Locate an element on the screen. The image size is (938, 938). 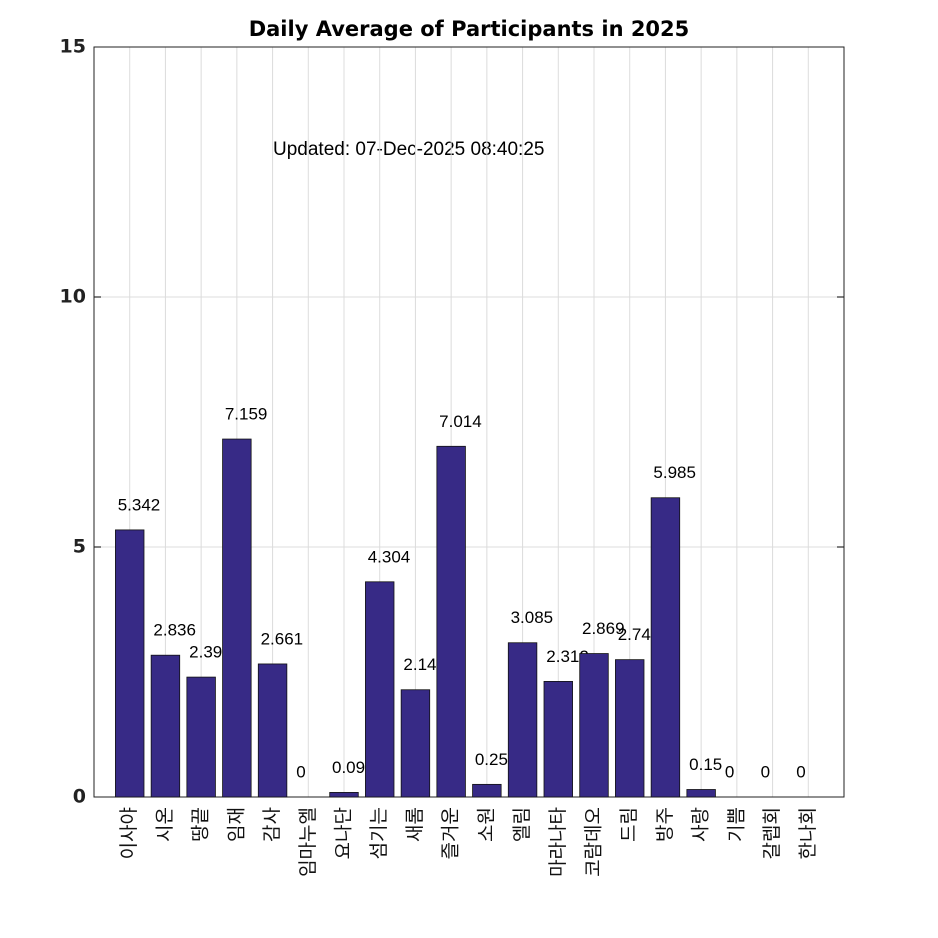
annotation: Updated: 07-Dec-2025 08:40:25 is located at coordinates (408, 149).